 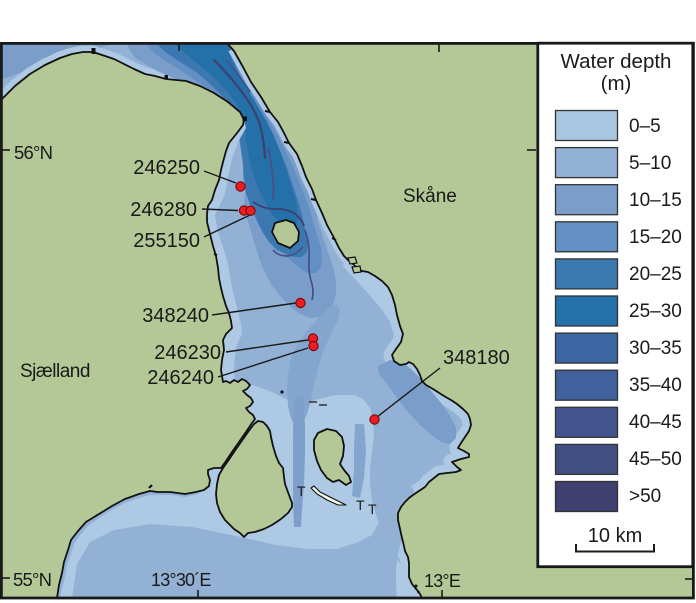 What do you see at coordinates (615, 536) in the screenshot?
I see `svg-text: 10 km` at bounding box center [615, 536].